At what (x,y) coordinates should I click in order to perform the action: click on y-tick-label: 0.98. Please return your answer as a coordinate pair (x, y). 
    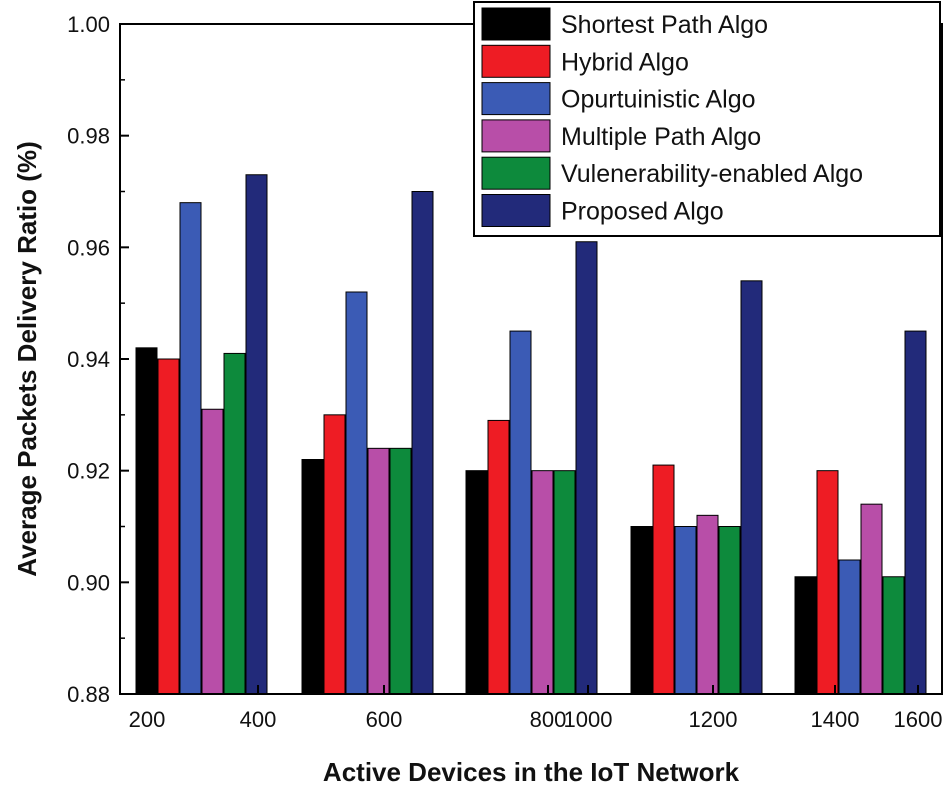
    Looking at the image, I should click on (88, 136).